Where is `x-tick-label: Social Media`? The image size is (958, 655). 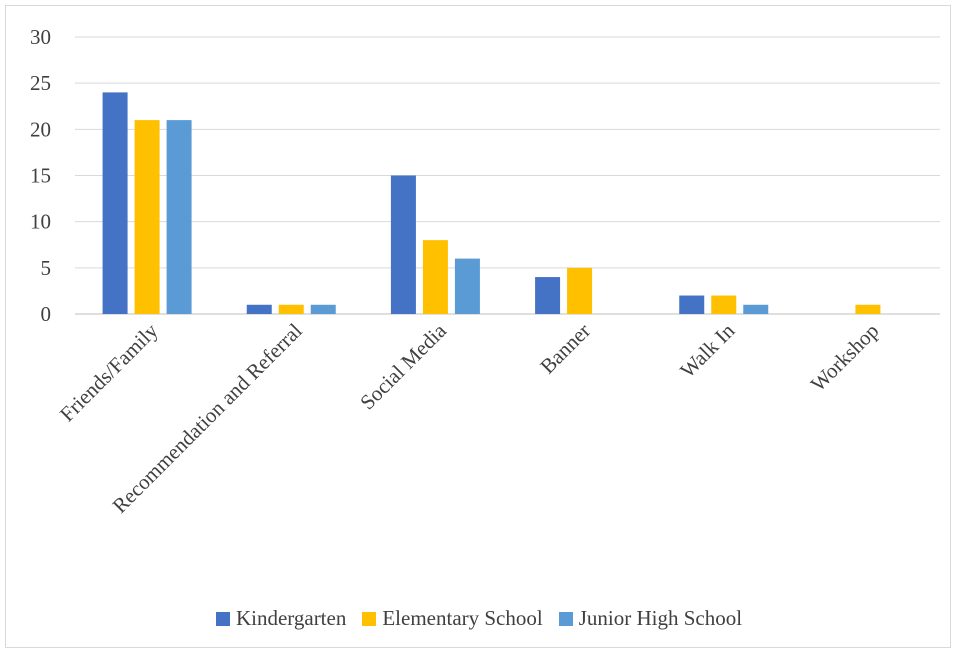 x-tick-label: Social Media is located at coordinates (403, 366).